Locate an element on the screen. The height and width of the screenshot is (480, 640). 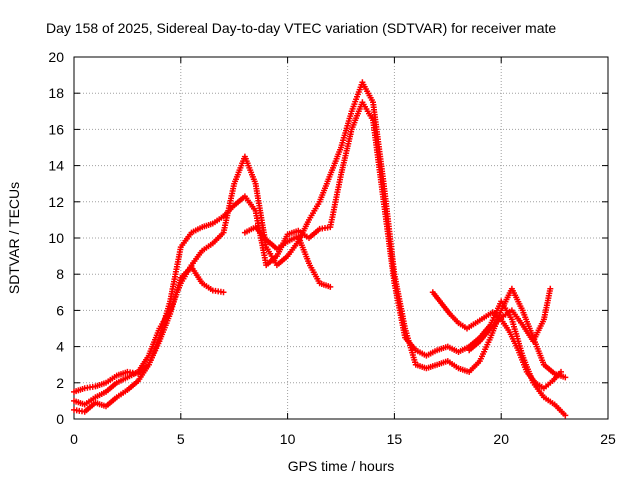
y-tick-label: 6 is located at coordinates (60, 310).